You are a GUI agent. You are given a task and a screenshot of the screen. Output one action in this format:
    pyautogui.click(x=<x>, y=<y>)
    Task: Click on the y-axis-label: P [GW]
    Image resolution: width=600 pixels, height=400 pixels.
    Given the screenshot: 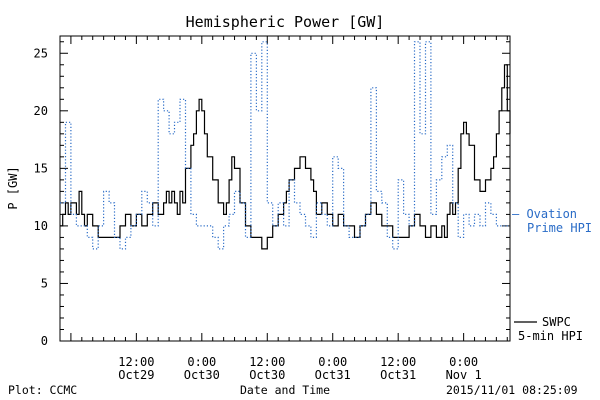 What is the action you would take?
    pyautogui.click(x=13, y=187)
    